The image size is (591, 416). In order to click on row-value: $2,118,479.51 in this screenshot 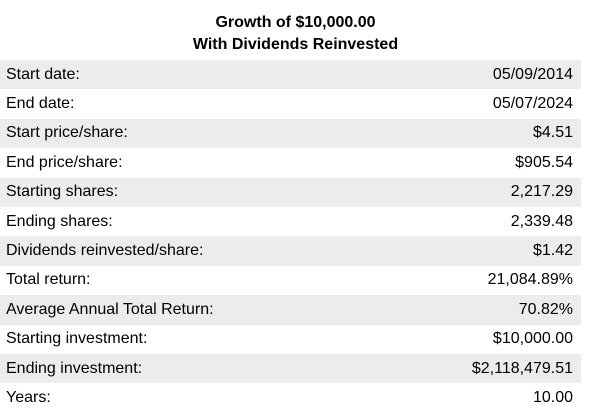, I will do `click(522, 368)`.